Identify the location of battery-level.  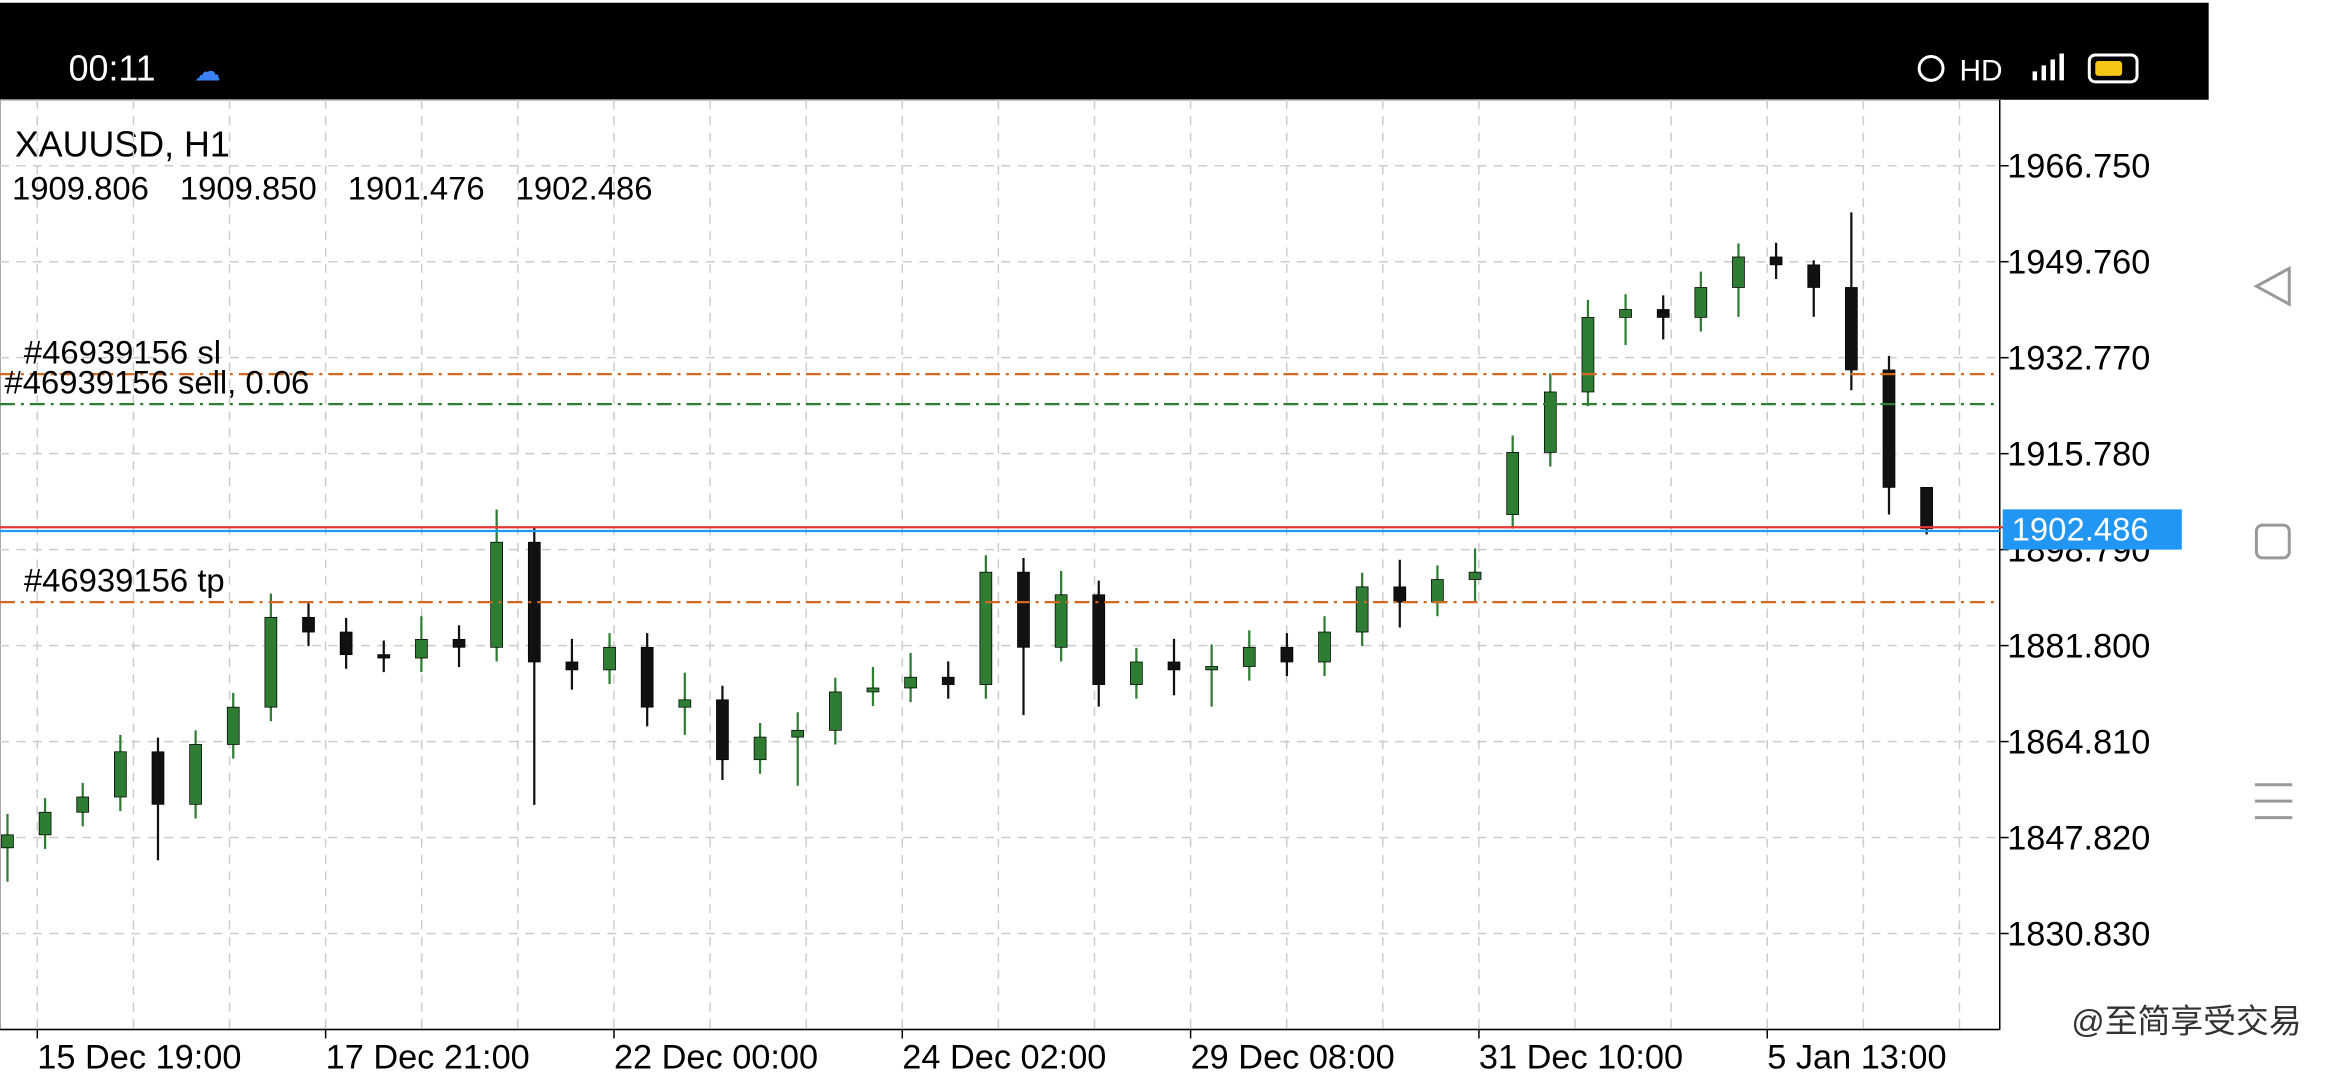
(2109, 68).